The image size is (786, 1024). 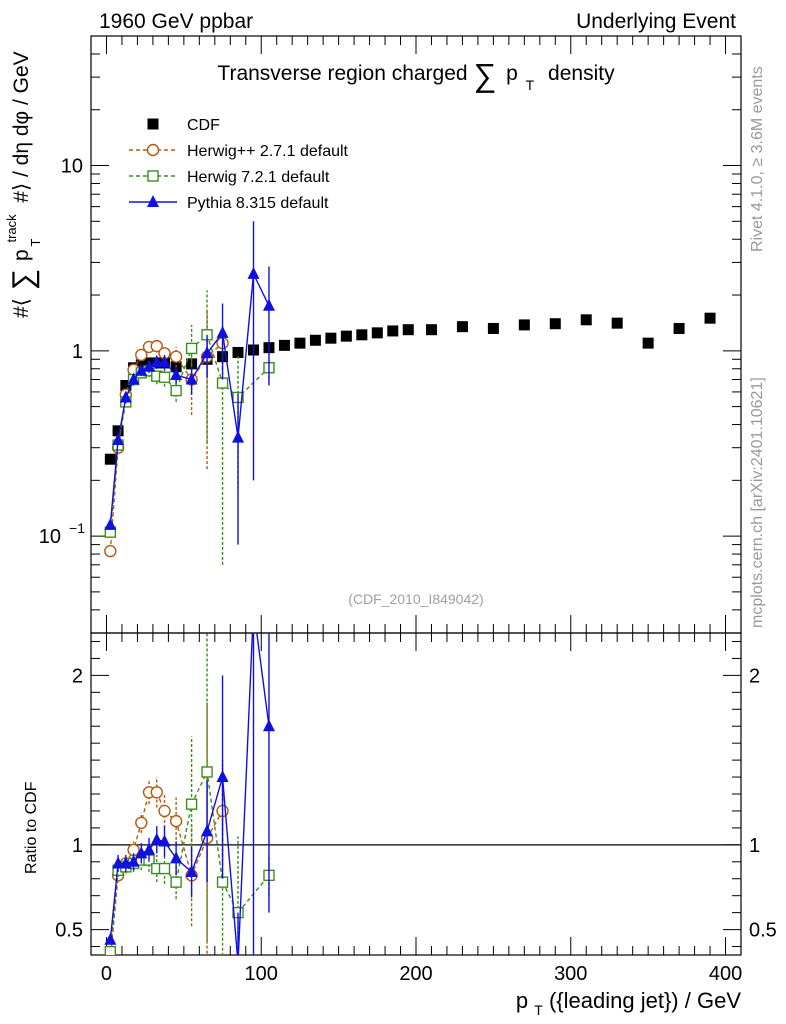 I want to click on series-pythia-8-315-default, so click(x=189, y=383).